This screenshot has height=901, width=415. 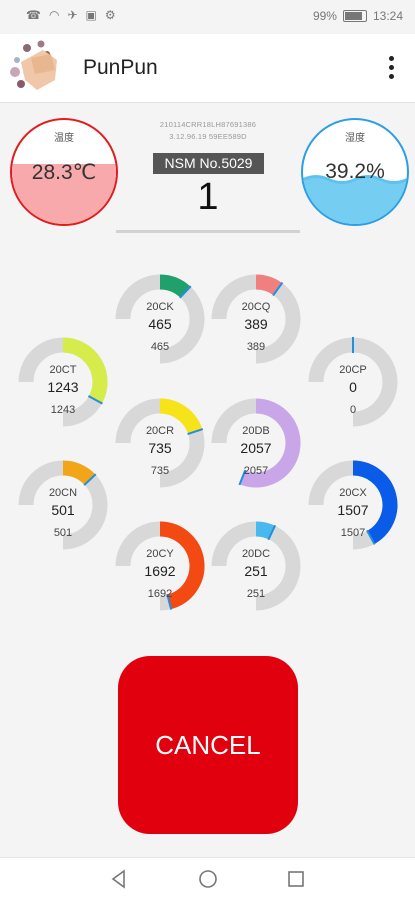 What do you see at coordinates (387, 16) in the screenshot?
I see `clock: 13:24` at bounding box center [387, 16].